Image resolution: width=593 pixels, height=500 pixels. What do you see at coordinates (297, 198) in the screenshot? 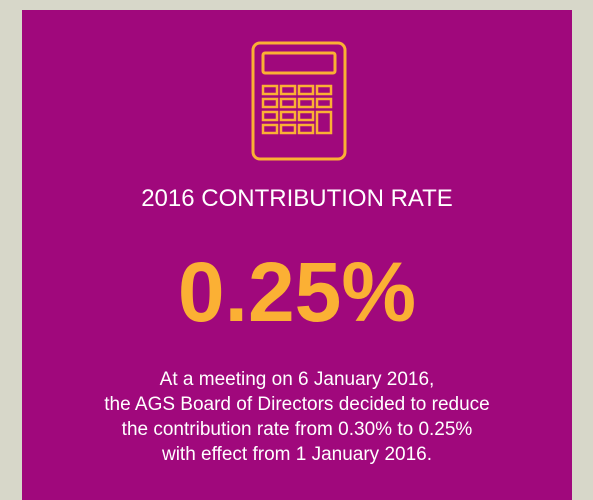
I see `heading: 2016 CONTRIBUTION RATE` at bounding box center [297, 198].